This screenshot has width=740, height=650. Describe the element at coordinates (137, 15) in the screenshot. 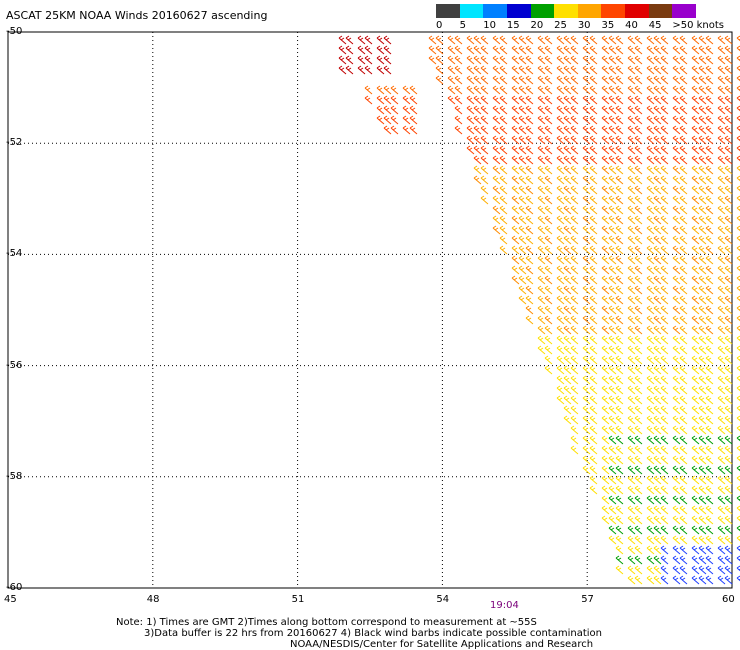

I see `chart-title: ASCAT 25KM NOAA Winds 20160627 ascending` at that location.